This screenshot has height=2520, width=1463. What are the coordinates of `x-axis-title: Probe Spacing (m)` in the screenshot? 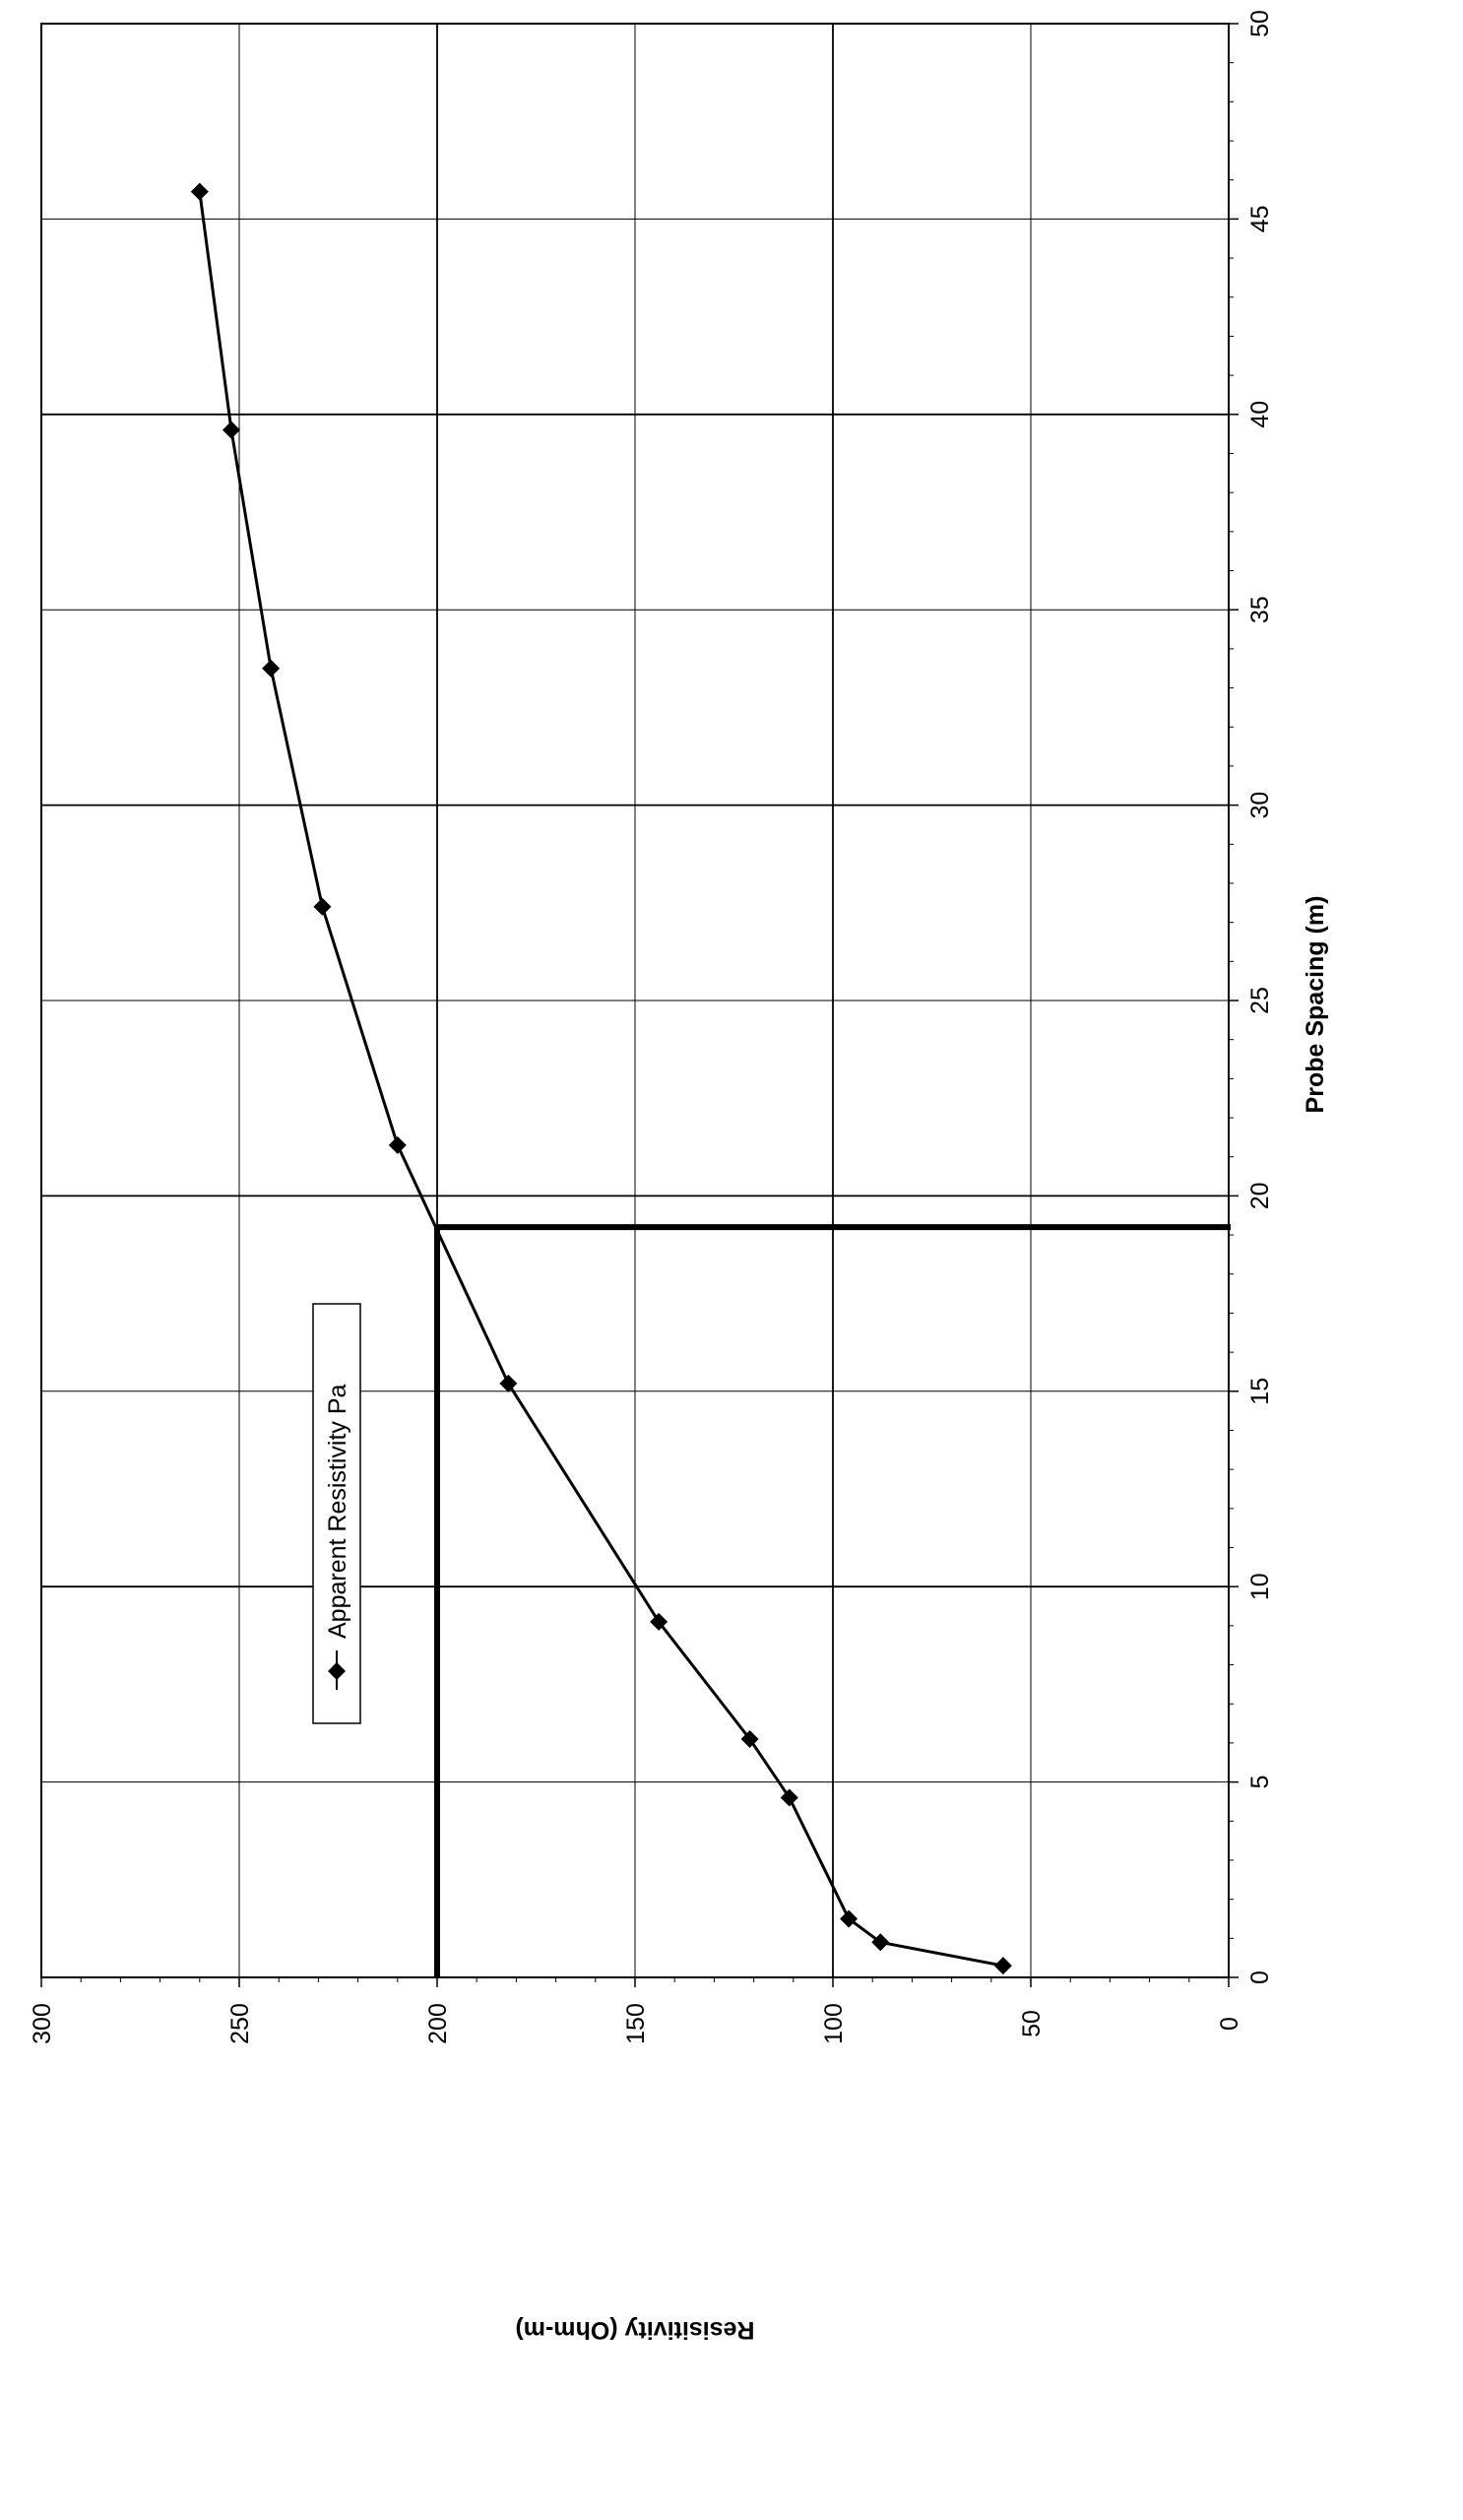 It's located at (1315, 1005).